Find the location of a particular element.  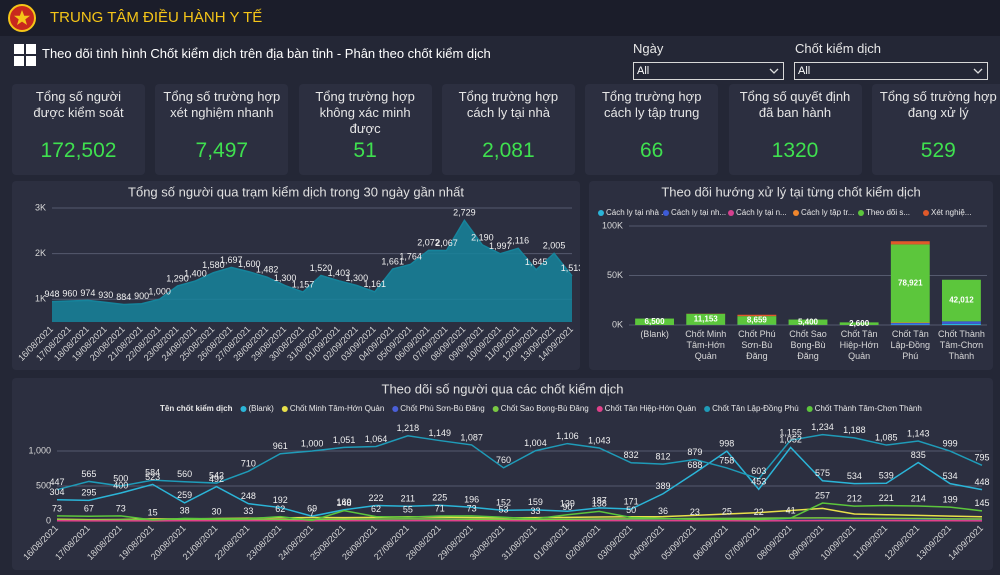

legend-label: (Blank) is located at coordinates (261, 408).